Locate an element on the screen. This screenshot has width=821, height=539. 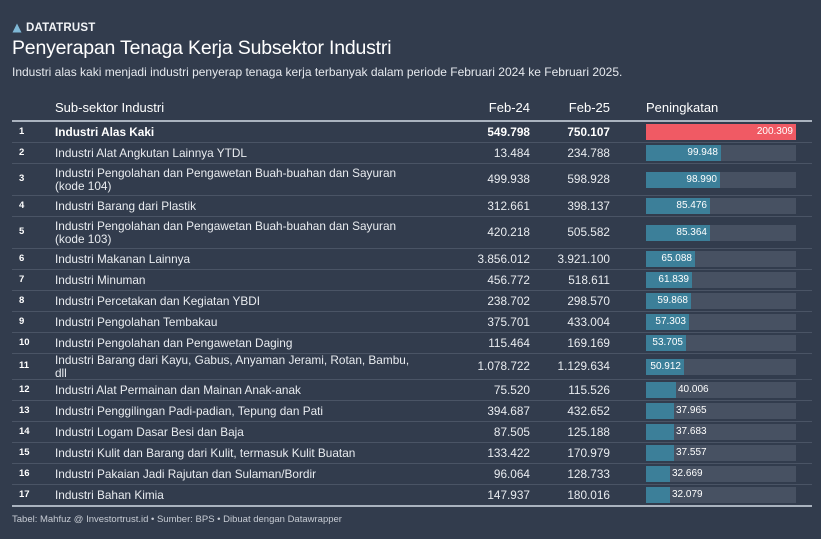
row-feb25-value: 128.733 is located at coordinates (570, 474).